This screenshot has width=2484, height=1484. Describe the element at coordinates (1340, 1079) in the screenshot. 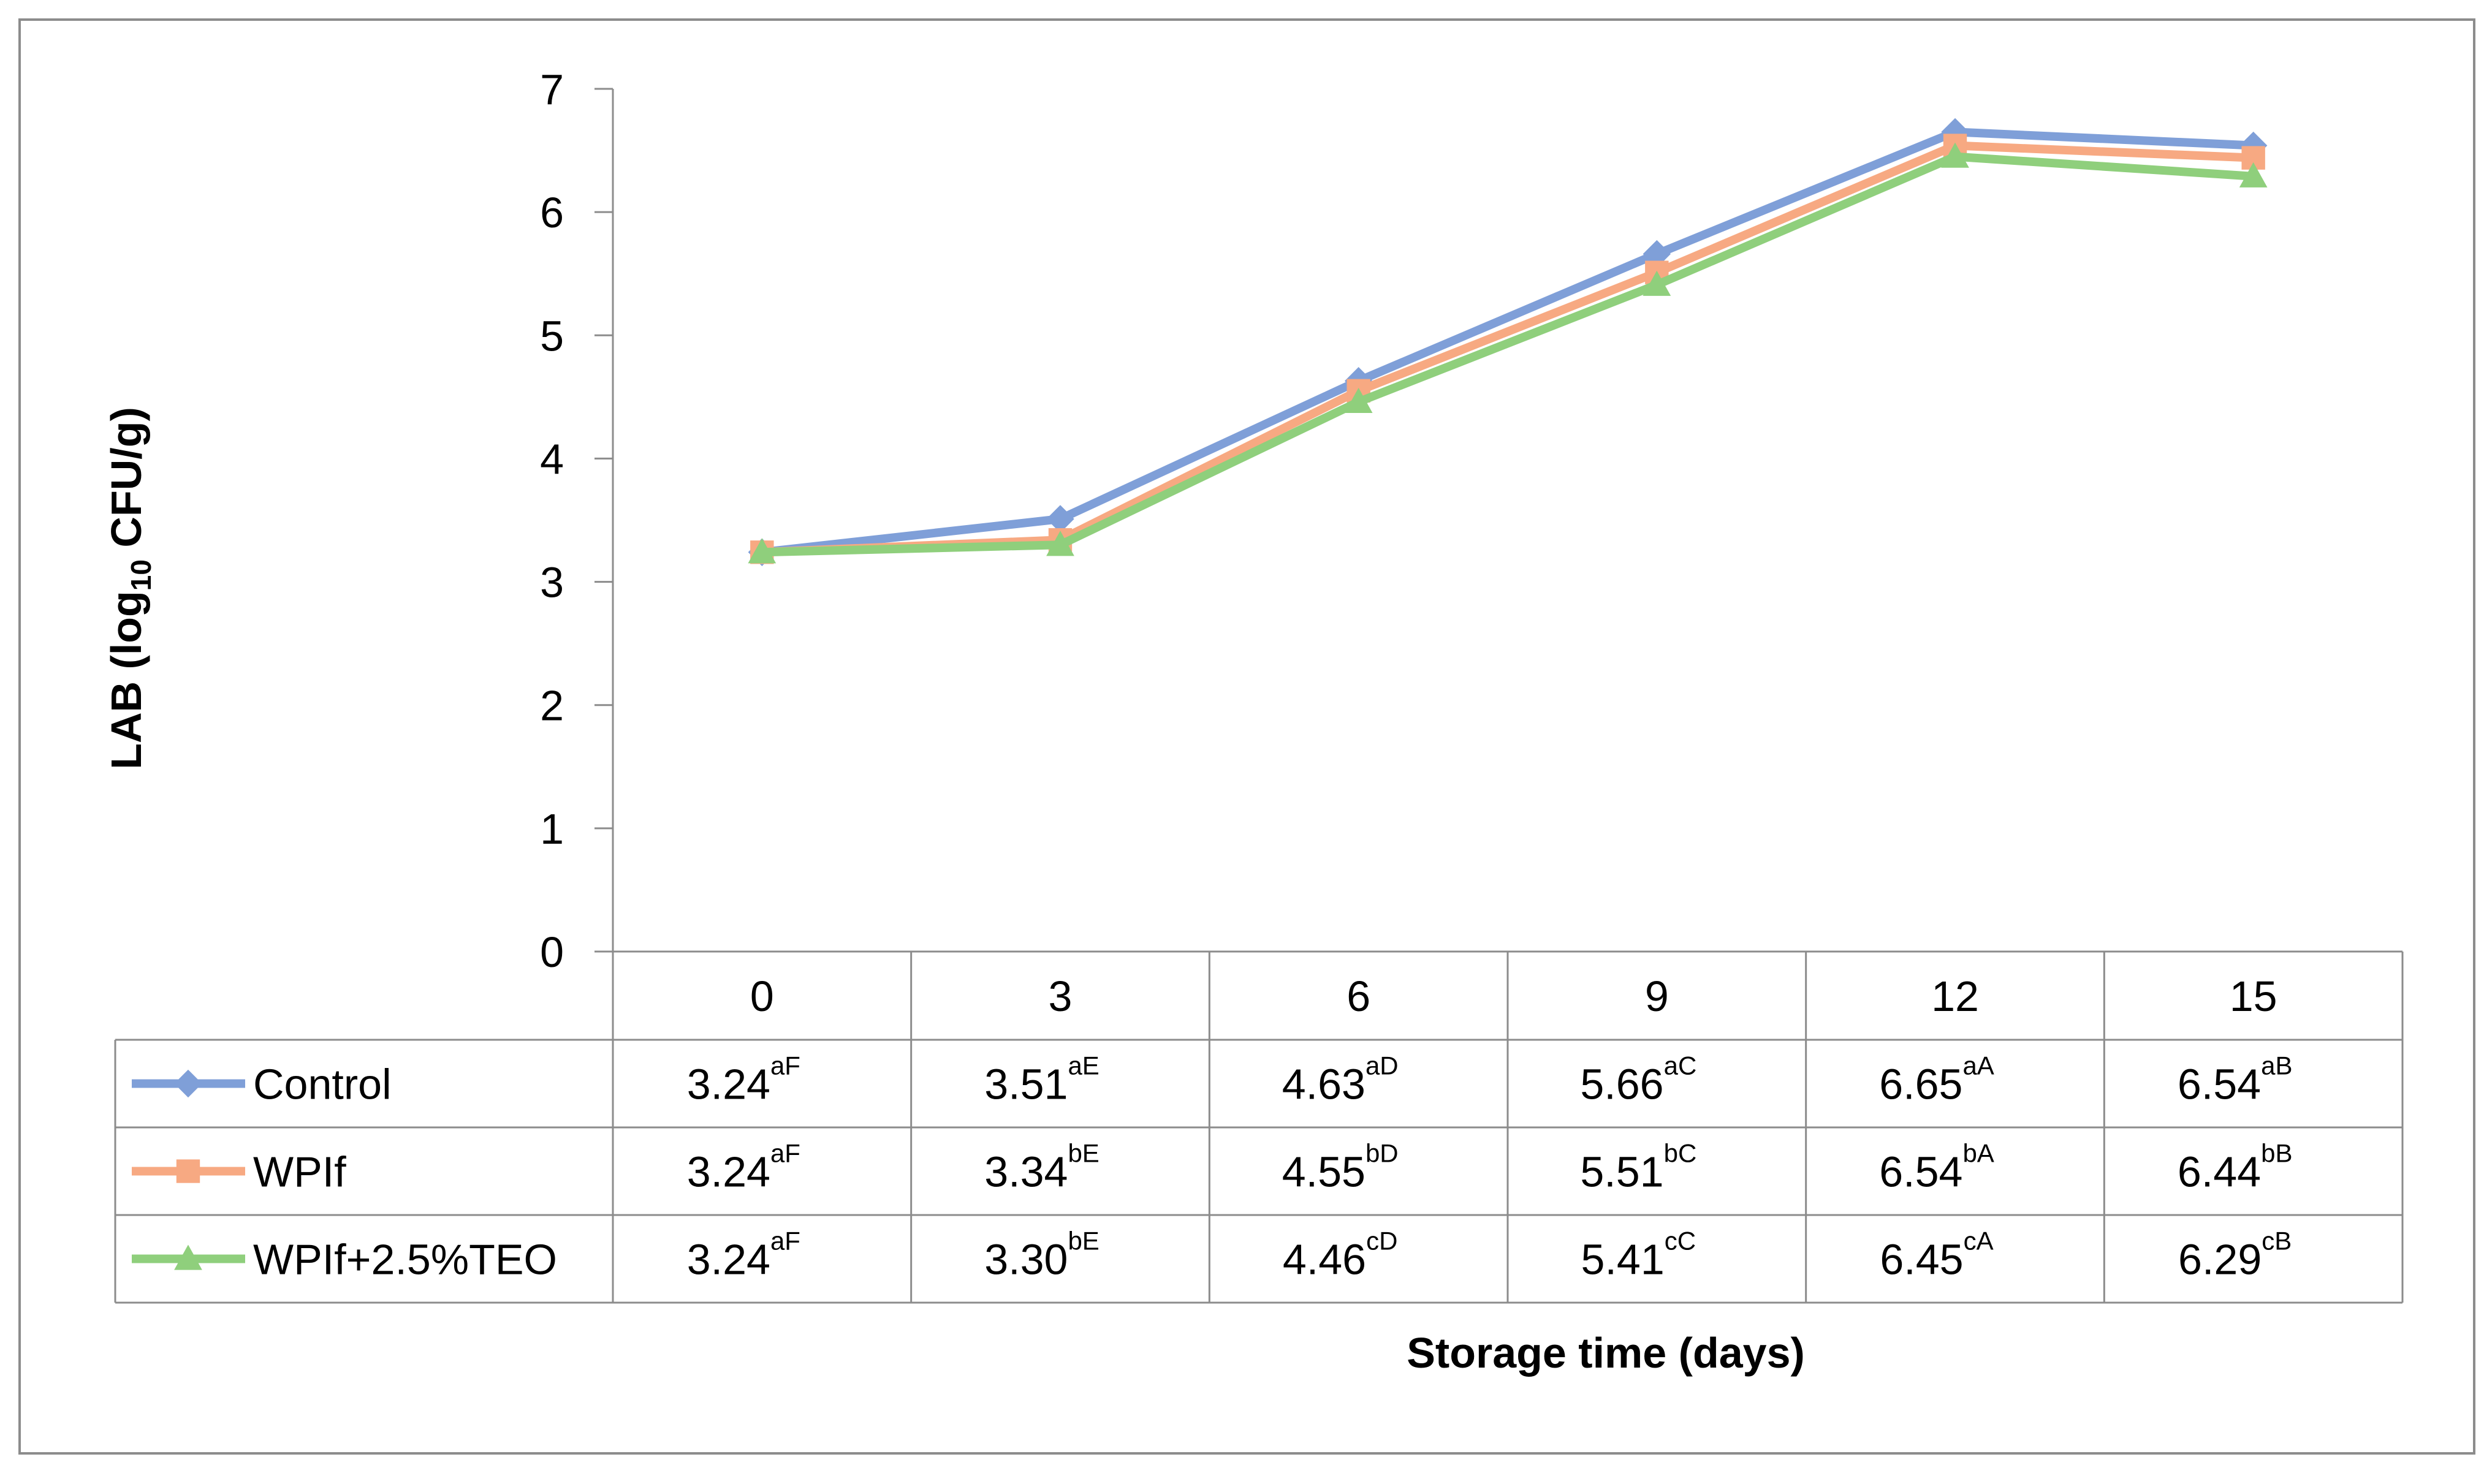

I see `data-label: 4.63aD` at that location.